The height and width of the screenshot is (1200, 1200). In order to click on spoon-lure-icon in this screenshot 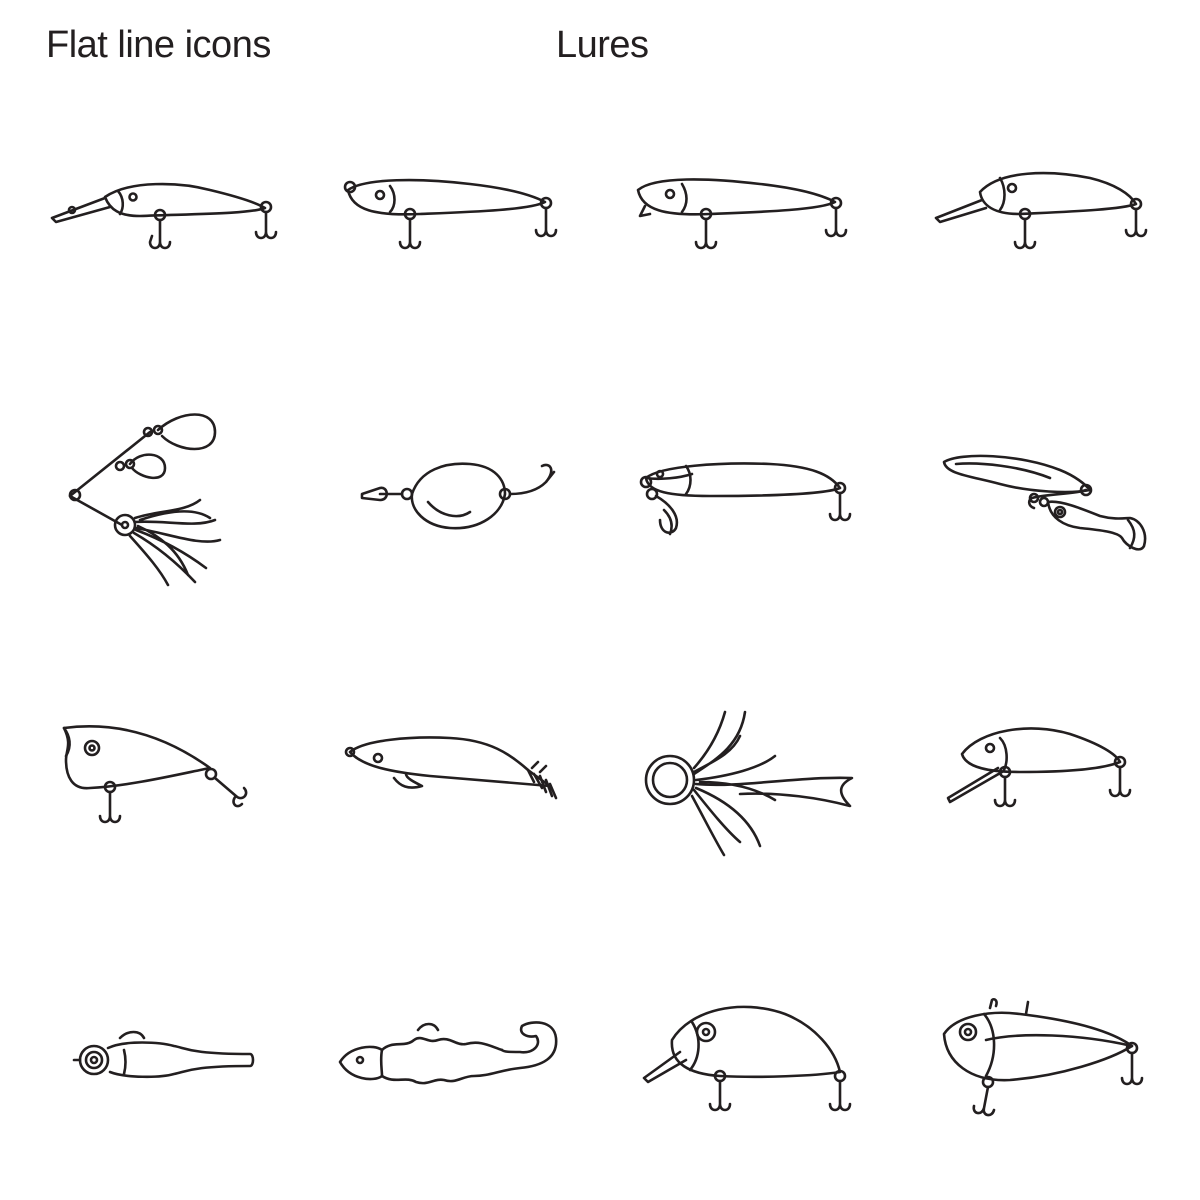, I will do `click(460, 500)`.